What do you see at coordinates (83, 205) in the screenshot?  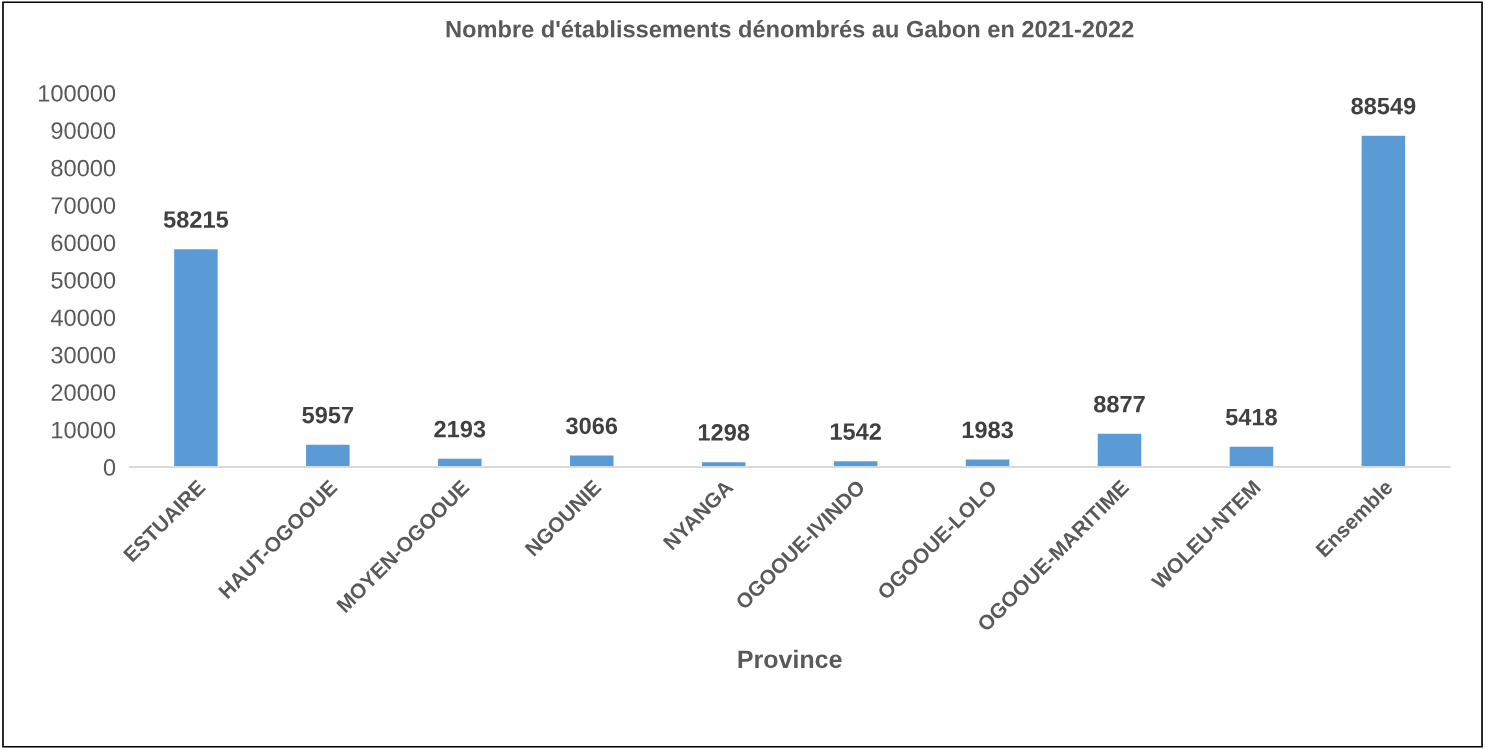 I see `y-tick-label: 70000` at bounding box center [83, 205].